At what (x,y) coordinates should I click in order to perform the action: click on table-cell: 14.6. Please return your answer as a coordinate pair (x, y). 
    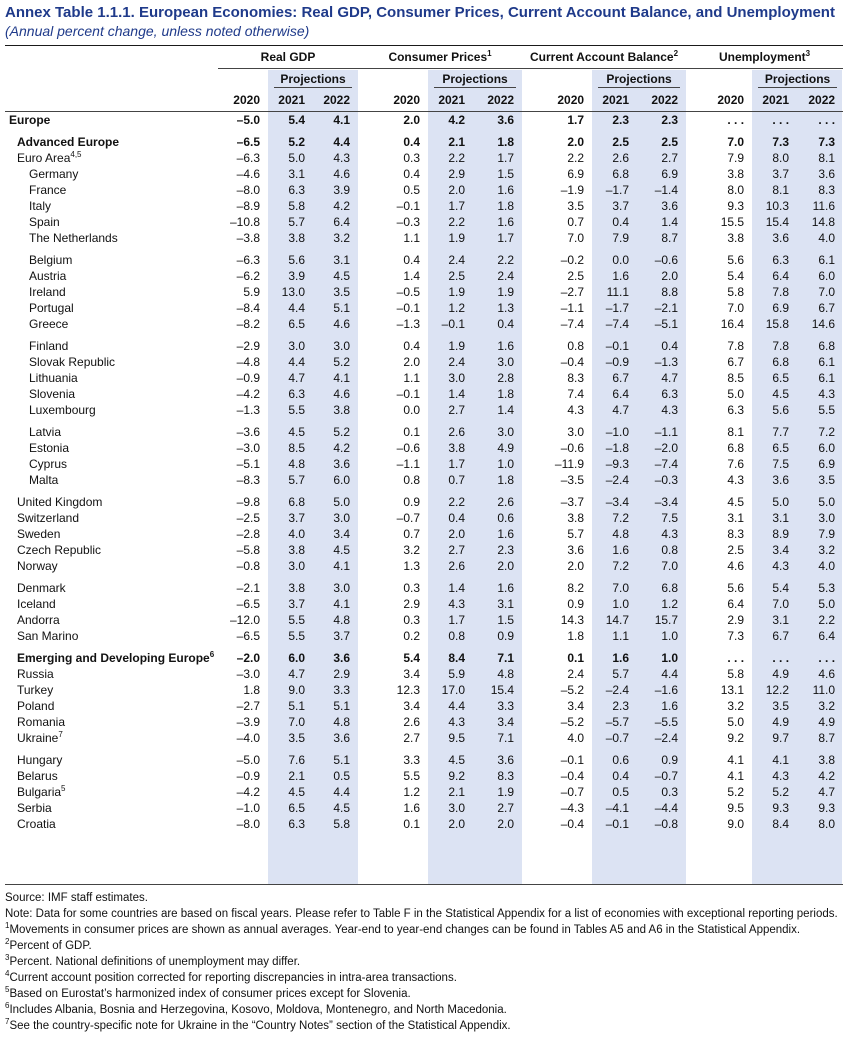
    Looking at the image, I should click on (823, 324).